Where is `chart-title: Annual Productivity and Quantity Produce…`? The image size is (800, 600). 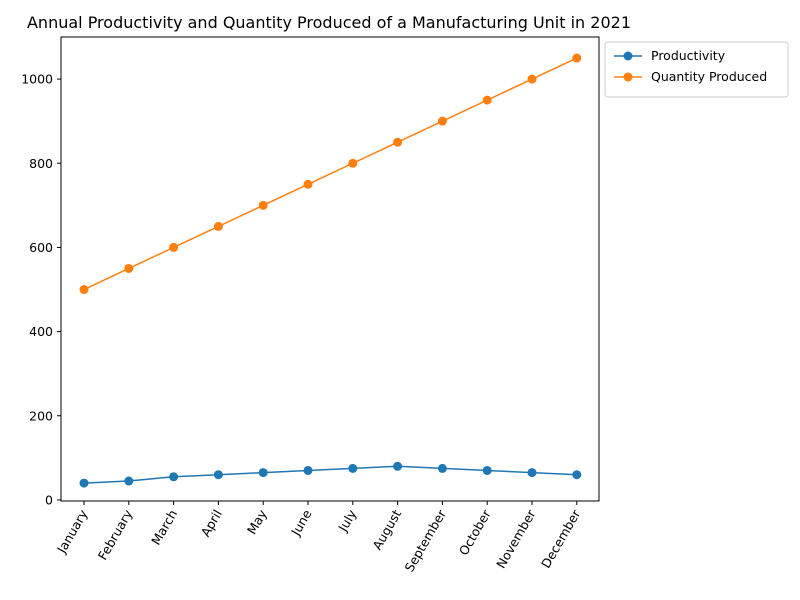
chart-title: Annual Productivity and Quantity Produce… is located at coordinates (329, 22).